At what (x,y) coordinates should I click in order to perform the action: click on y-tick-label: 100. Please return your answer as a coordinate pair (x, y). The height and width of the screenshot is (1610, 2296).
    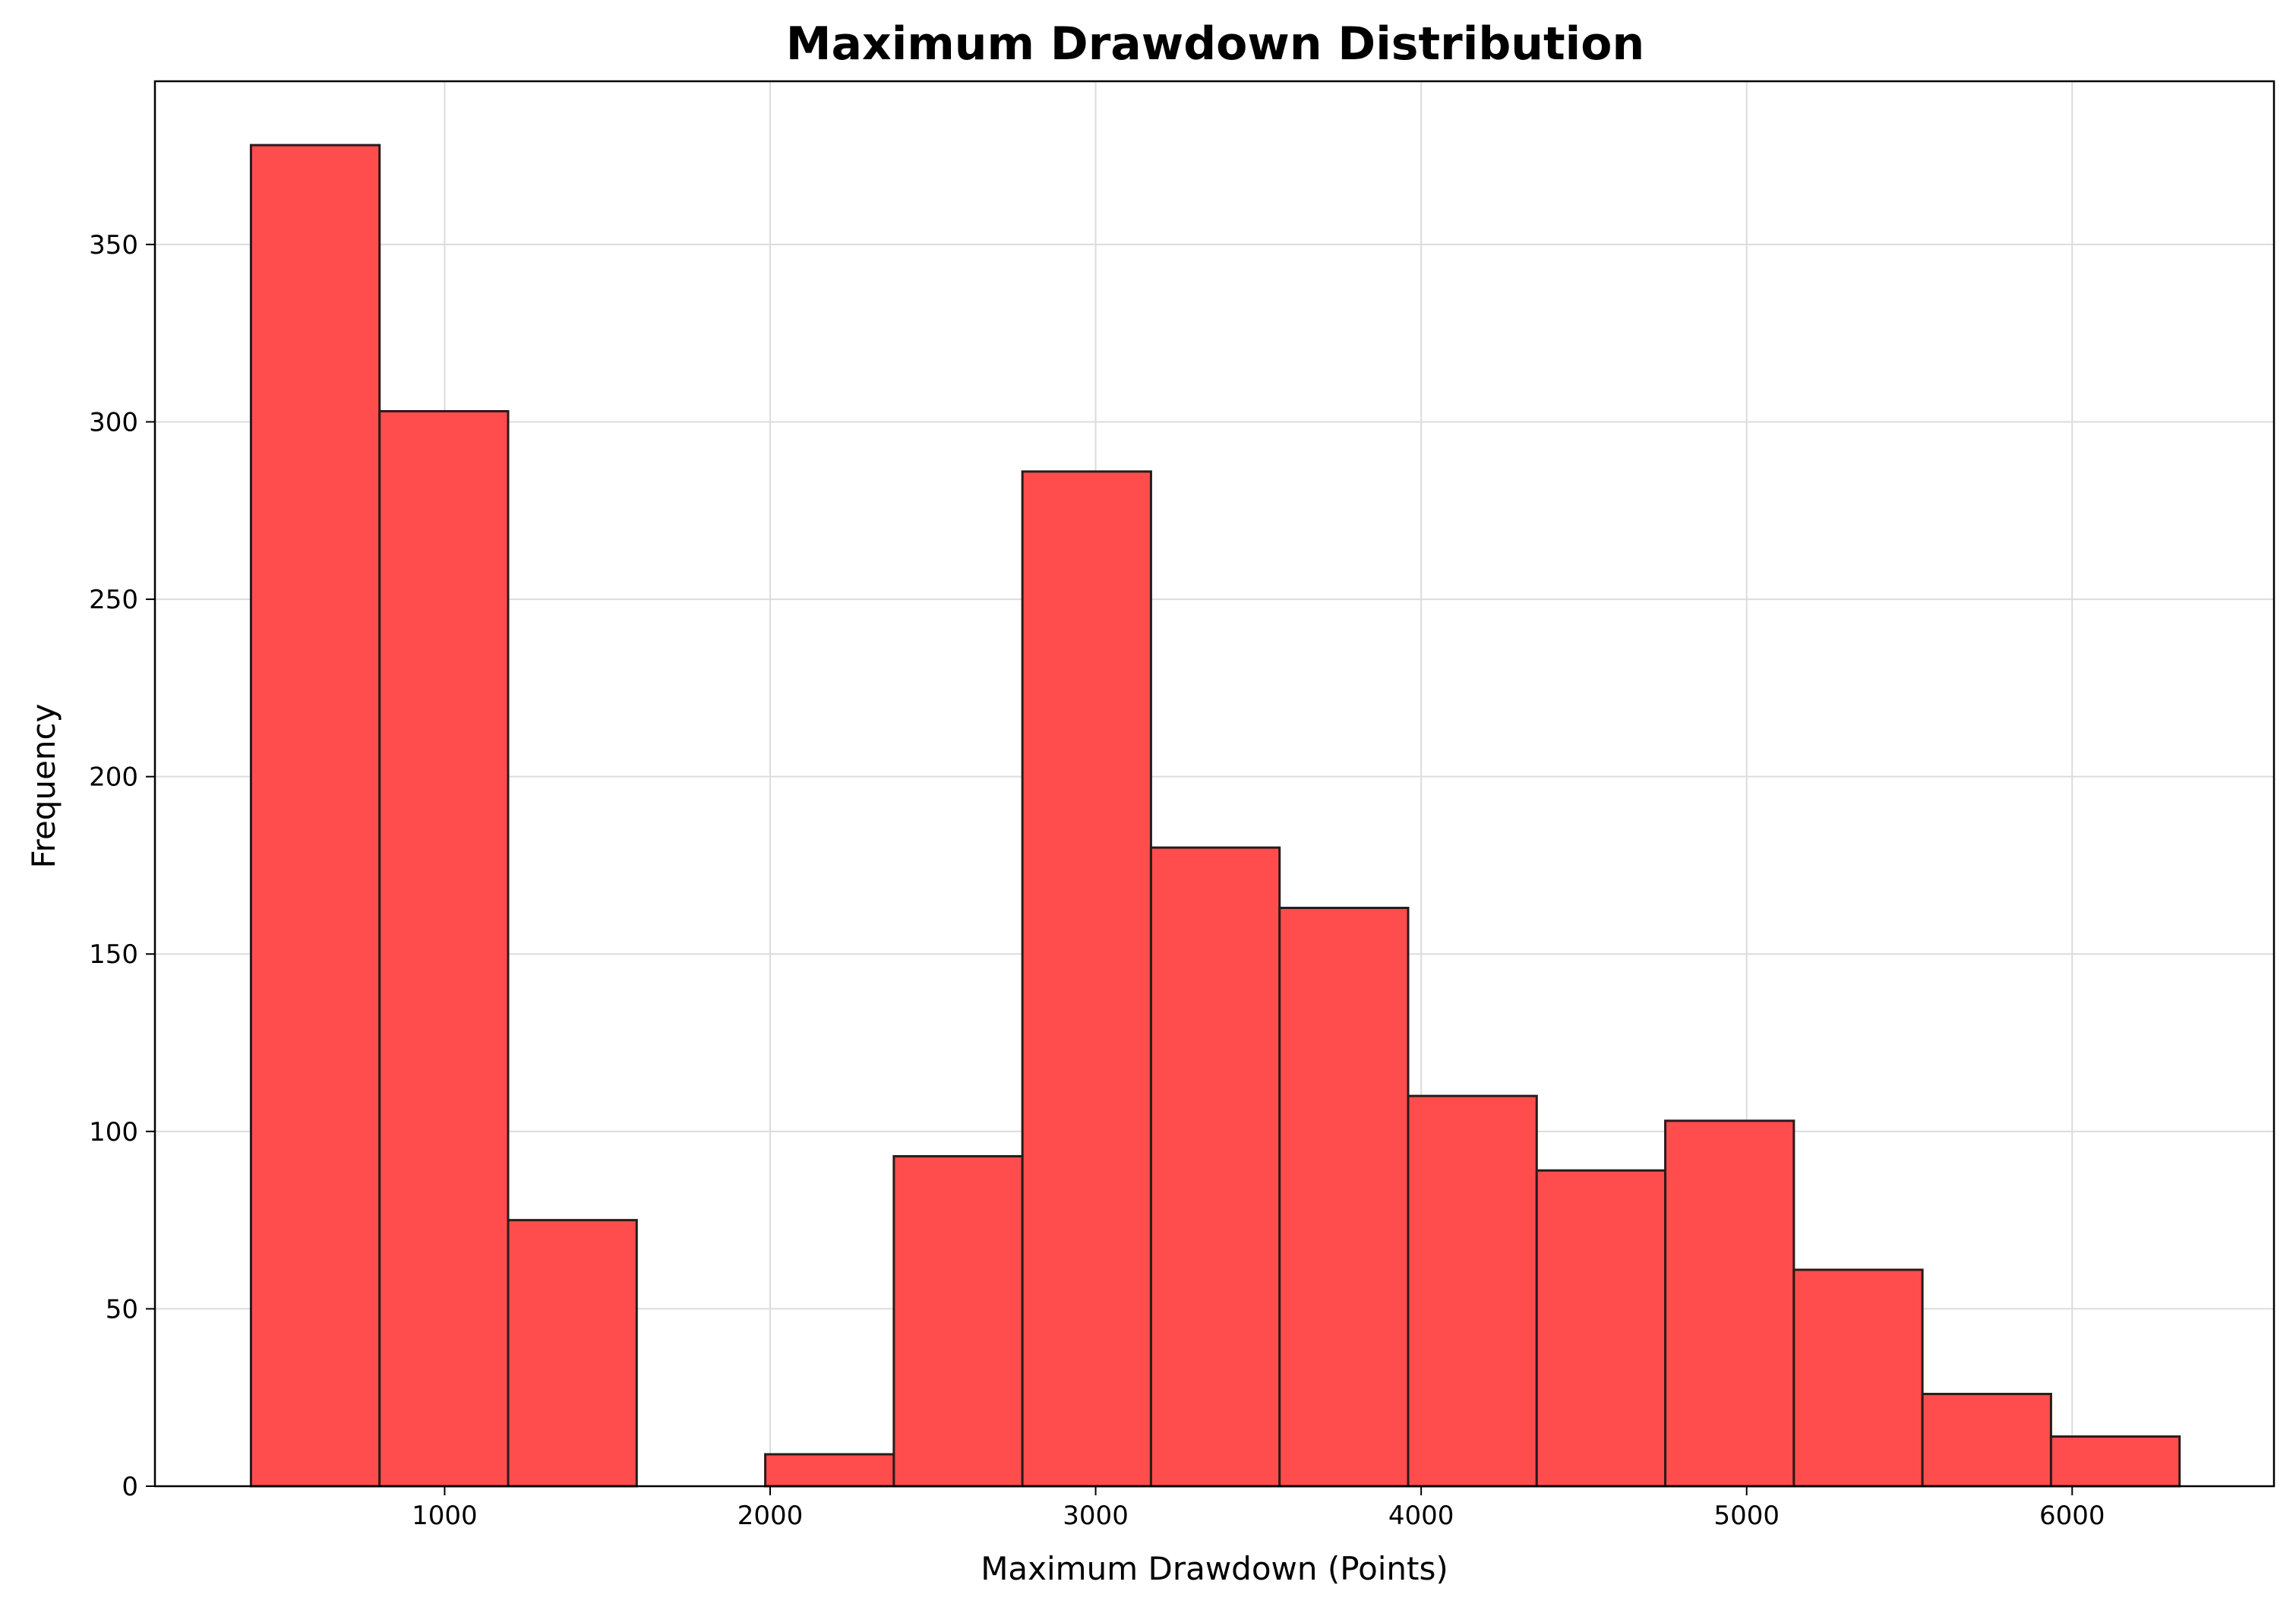
    Looking at the image, I should click on (113, 1132).